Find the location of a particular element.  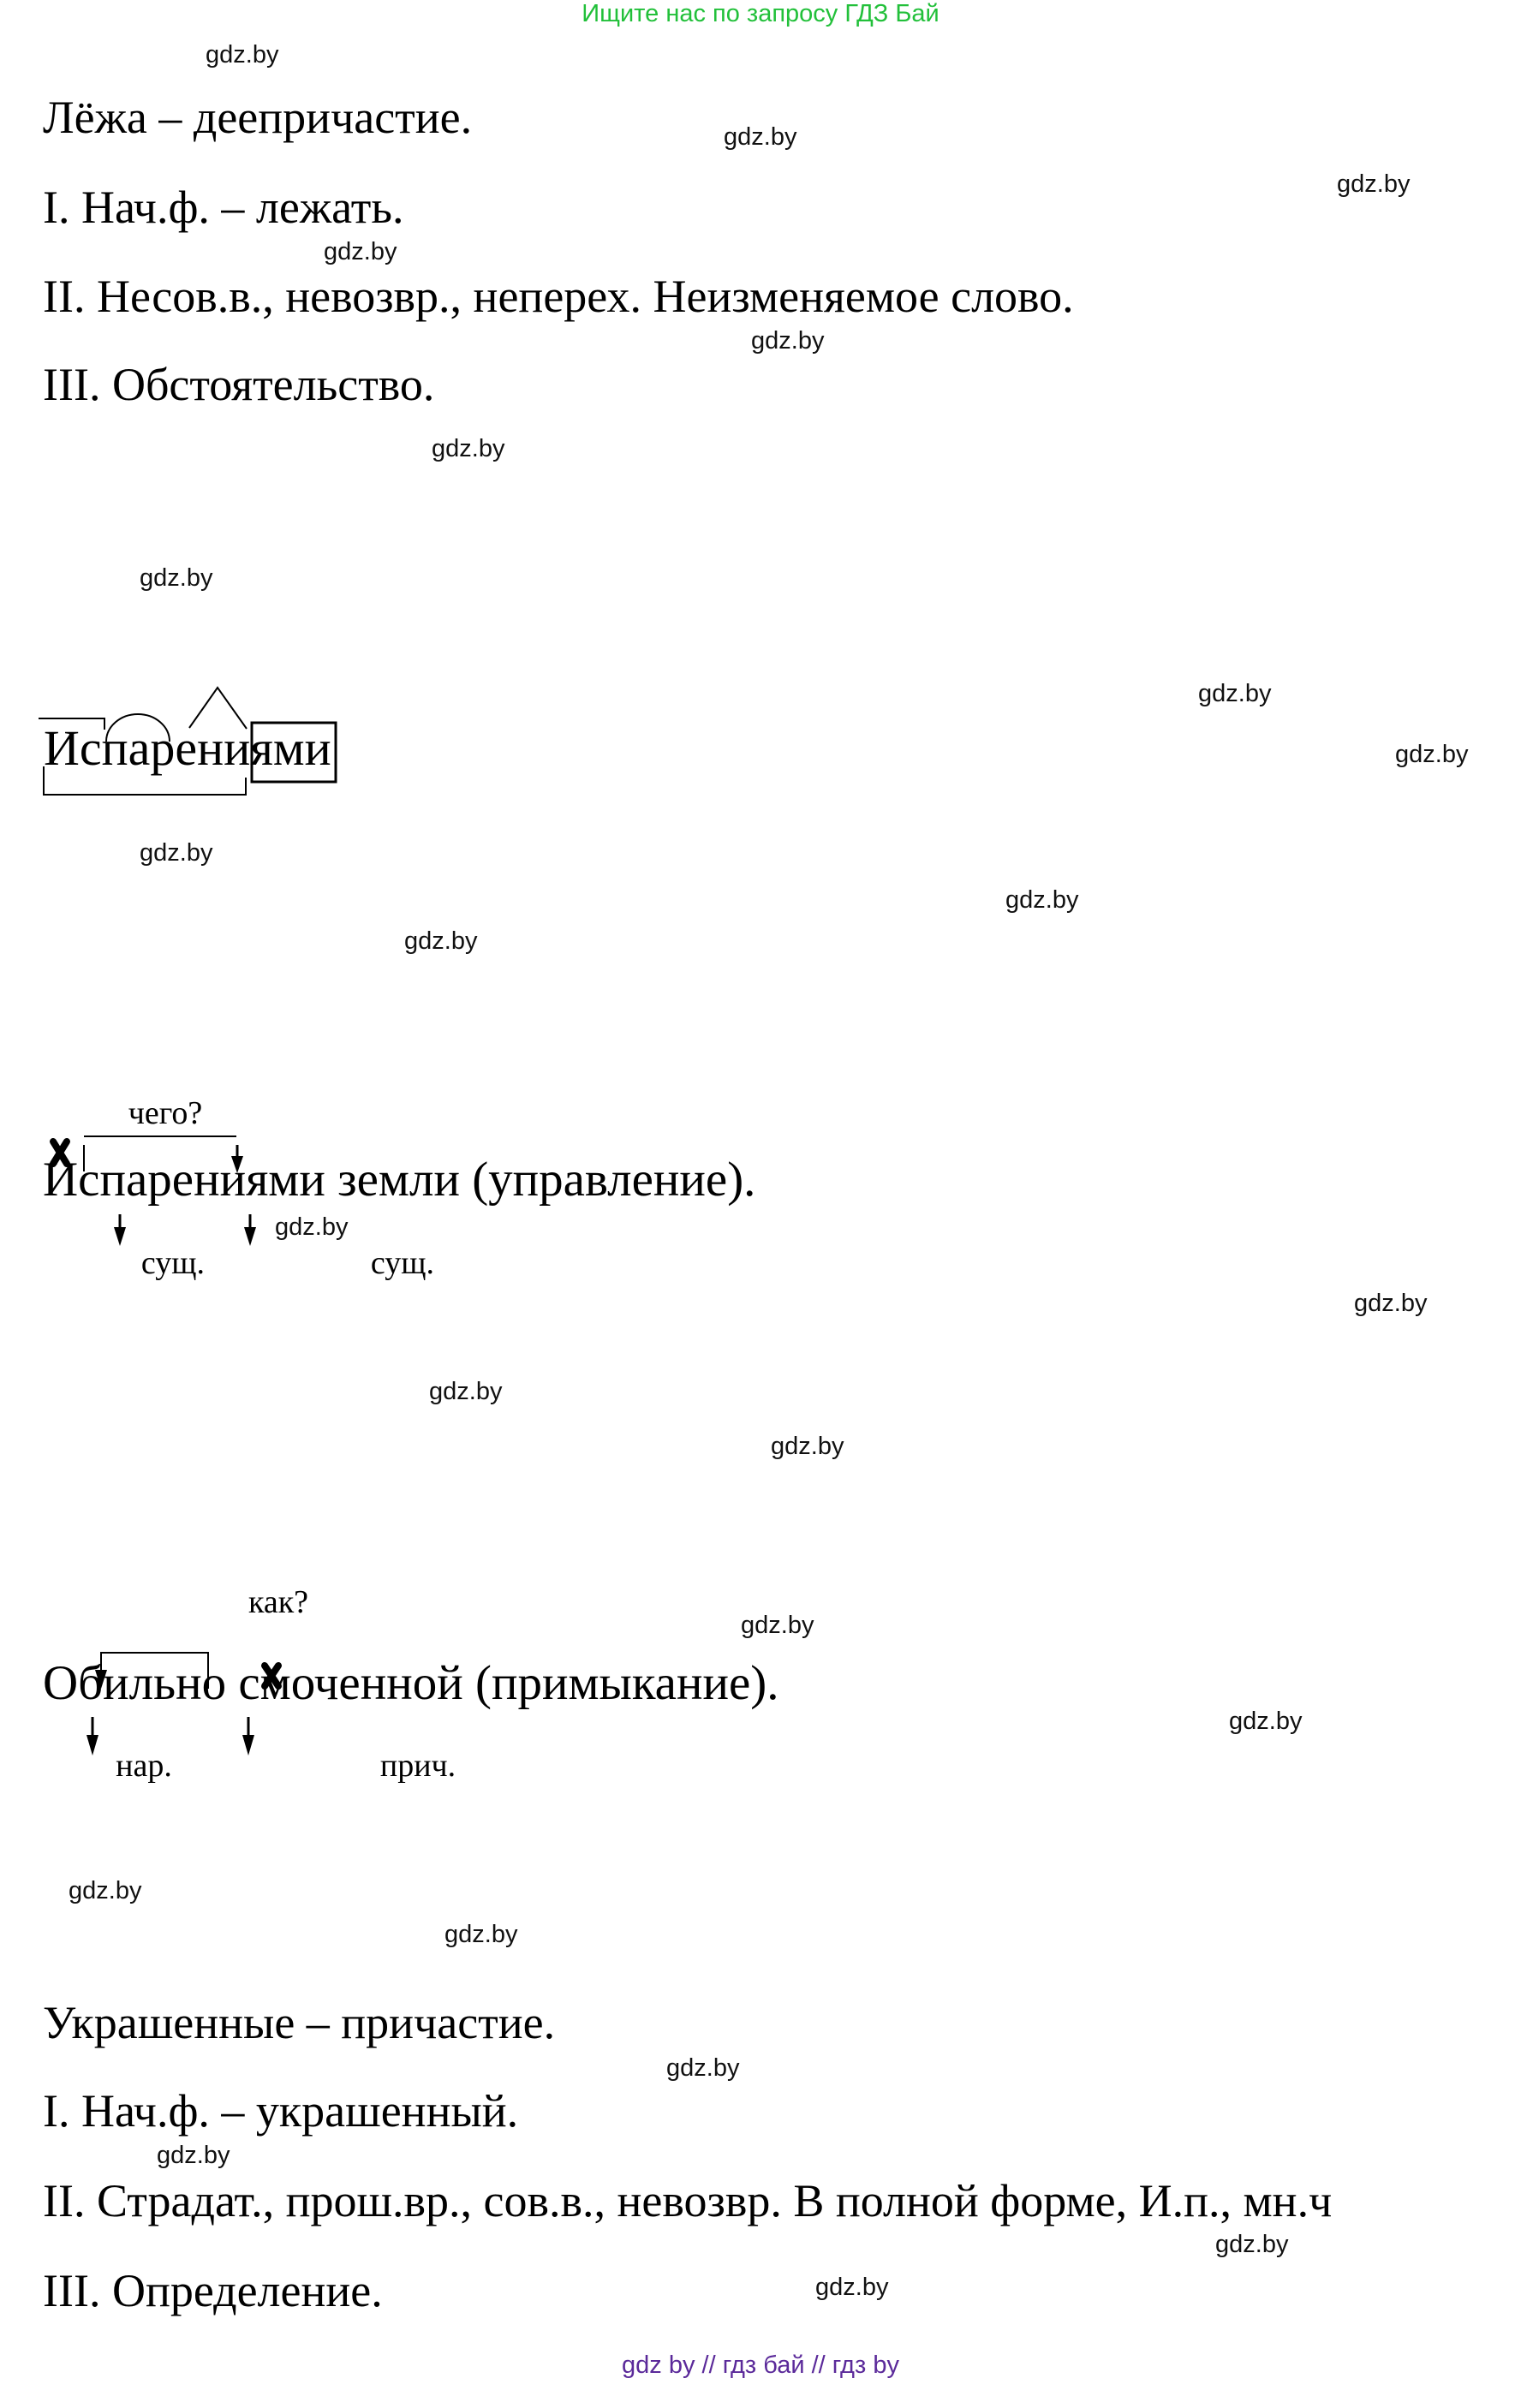

text-line: I. Нач.ф. – лежать. is located at coordinates (223, 208).